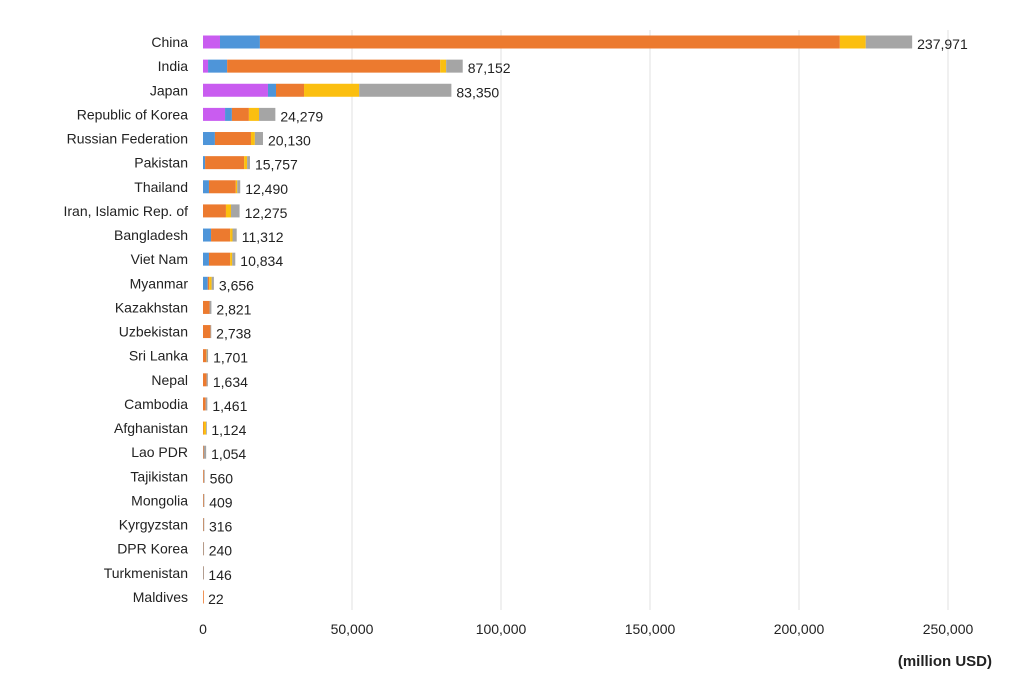 The width and height of the screenshot is (1024, 688). I want to click on category-label: Bangladesh, so click(151, 235).